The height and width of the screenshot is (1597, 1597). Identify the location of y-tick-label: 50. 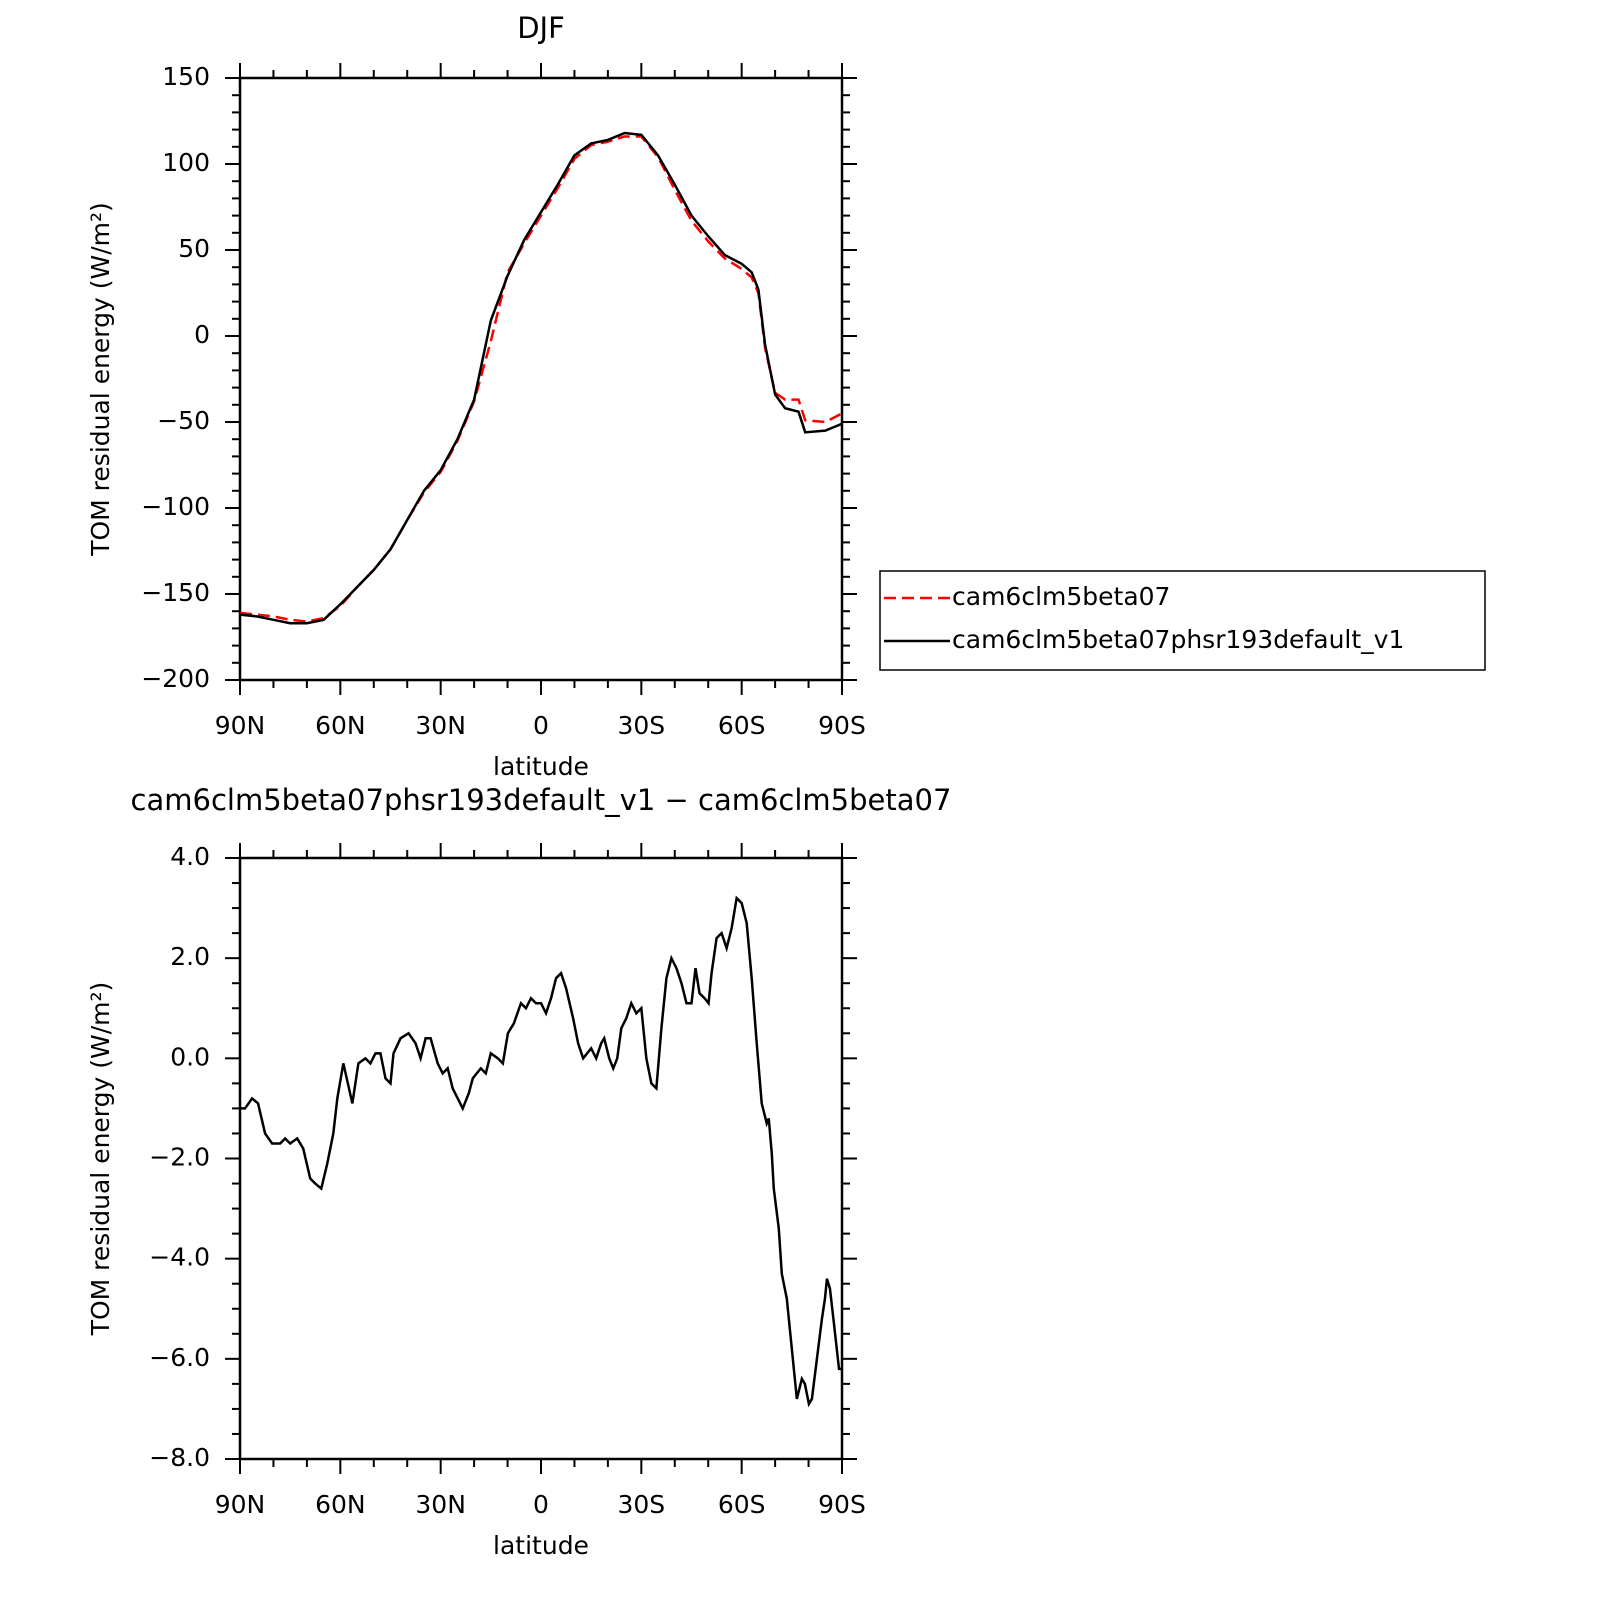
(194, 248).